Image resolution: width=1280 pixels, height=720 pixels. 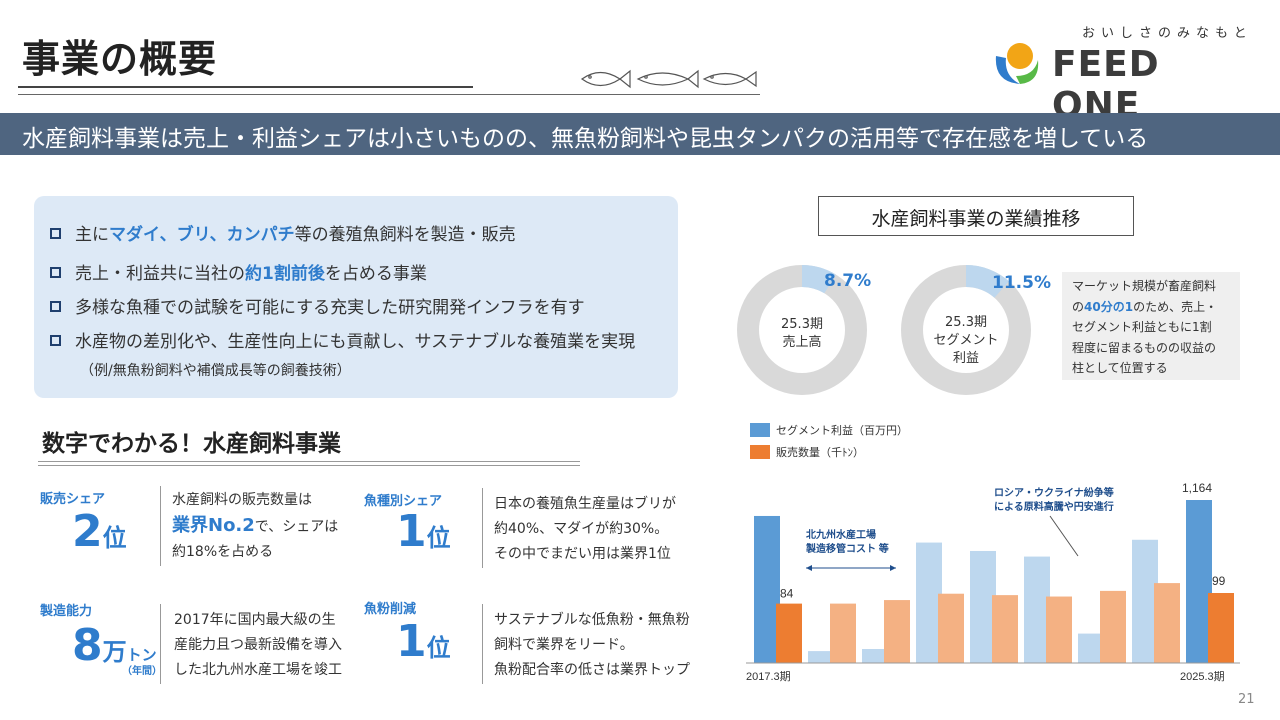 What do you see at coordinates (258, 645) in the screenshot?
I see `stat-description: 2017年に国内最大級の生 産能力且つ最新設備を導入 した北九州水産工場を竣工` at bounding box center [258, 645].